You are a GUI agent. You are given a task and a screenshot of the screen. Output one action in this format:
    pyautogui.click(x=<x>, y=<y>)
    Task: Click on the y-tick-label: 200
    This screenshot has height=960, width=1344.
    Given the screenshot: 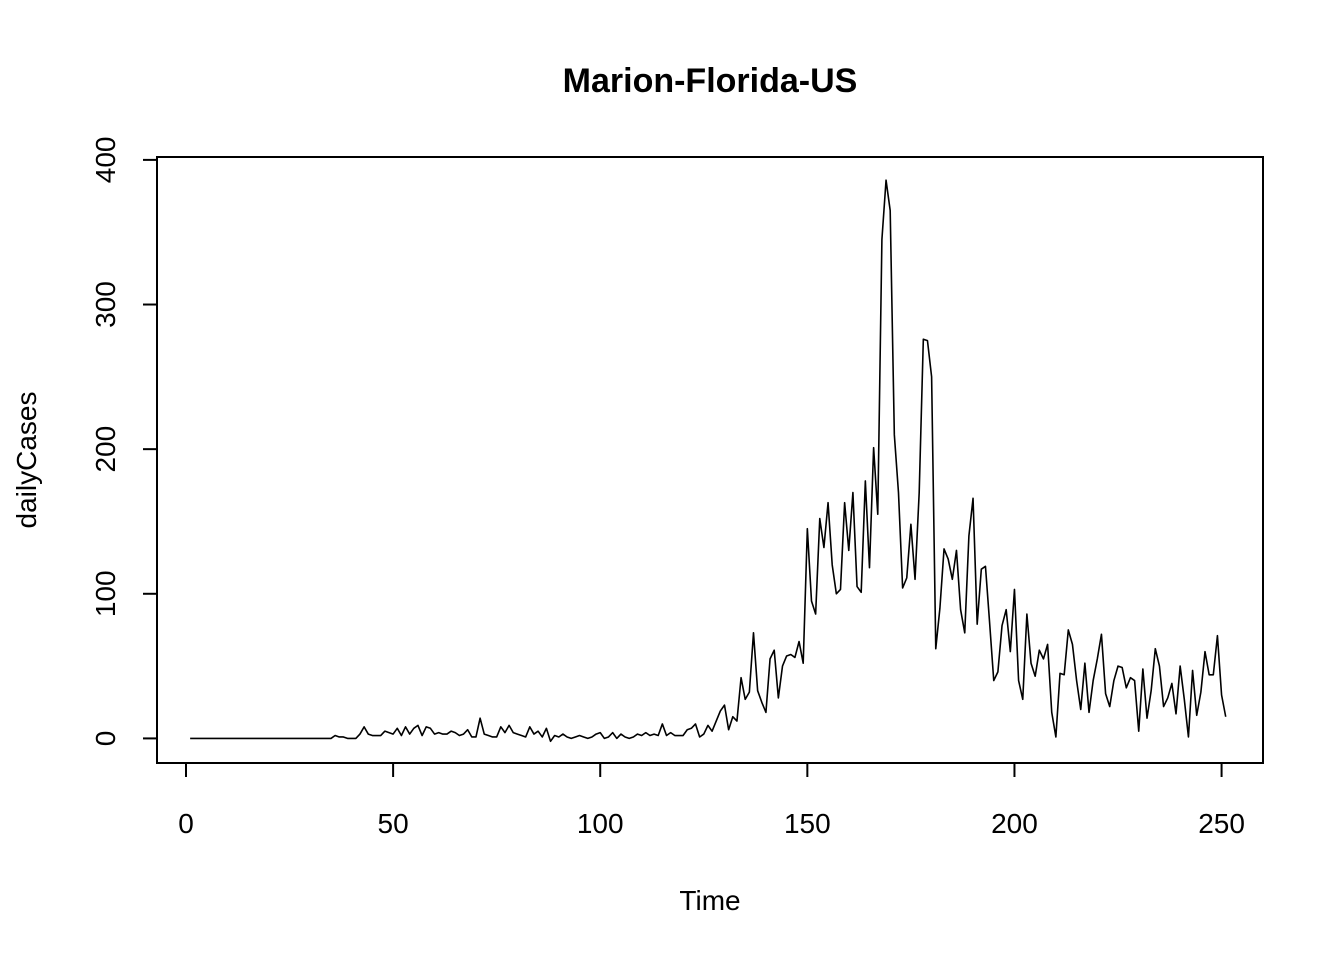 What is the action you would take?
    pyautogui.click(x=105, y=449)
    